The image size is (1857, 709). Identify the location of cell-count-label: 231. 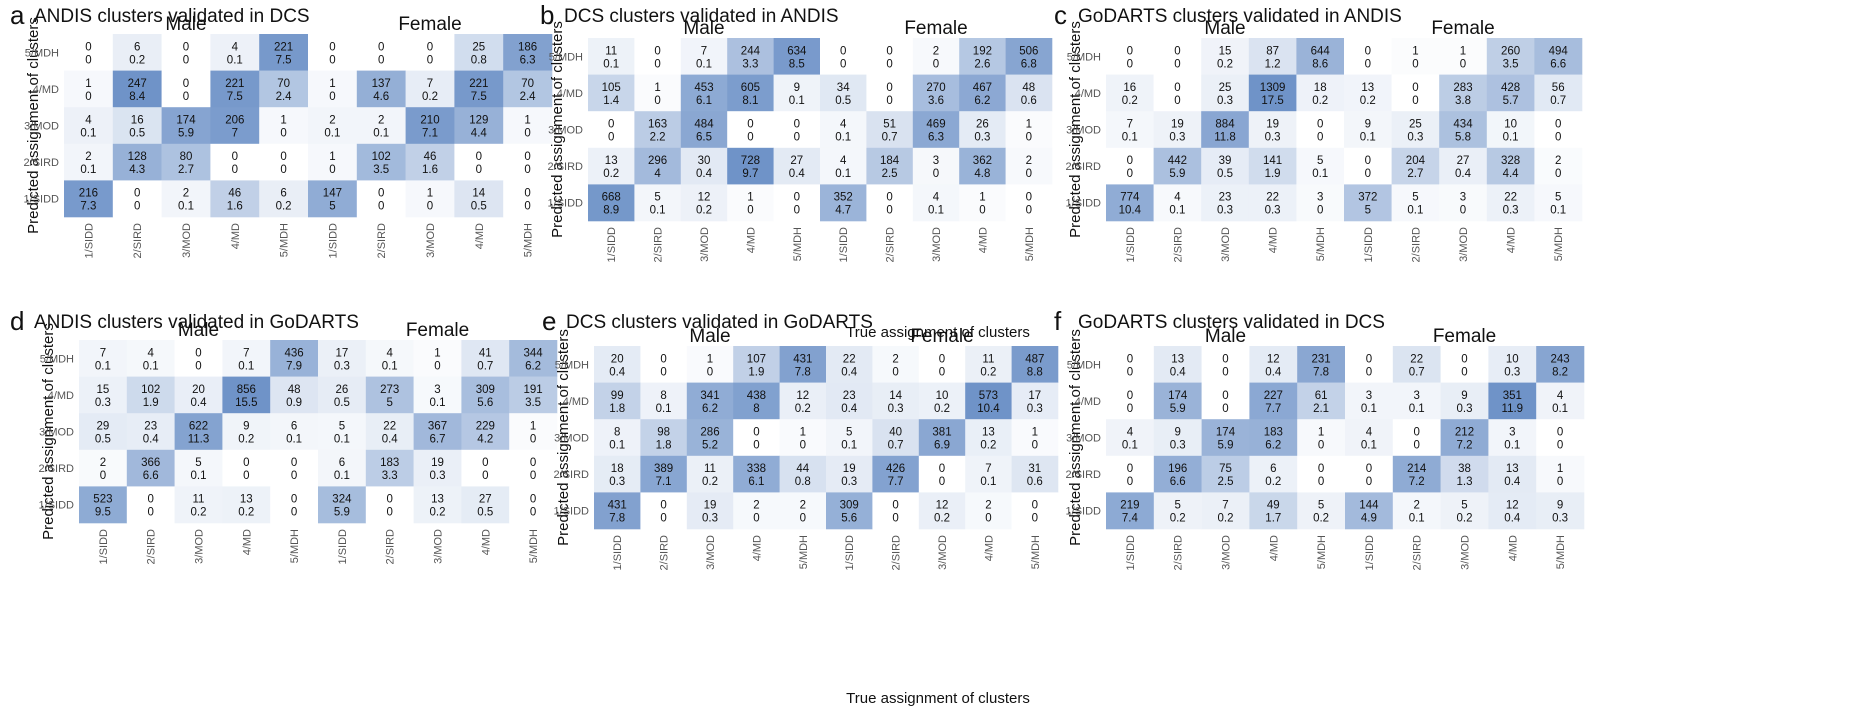
(1321, 359).